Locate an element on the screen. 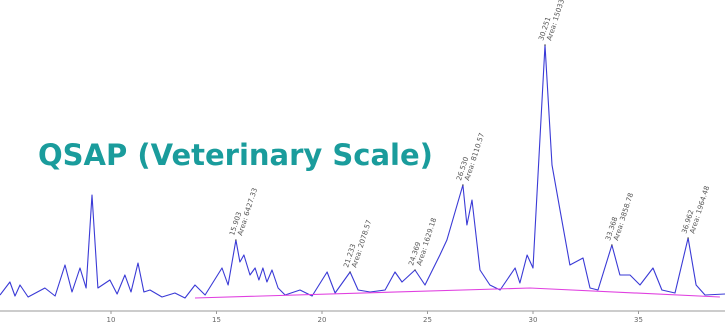 This screenshot has width=725, height=324. x-tick-label: 35 is located at coordinates (638, 320).